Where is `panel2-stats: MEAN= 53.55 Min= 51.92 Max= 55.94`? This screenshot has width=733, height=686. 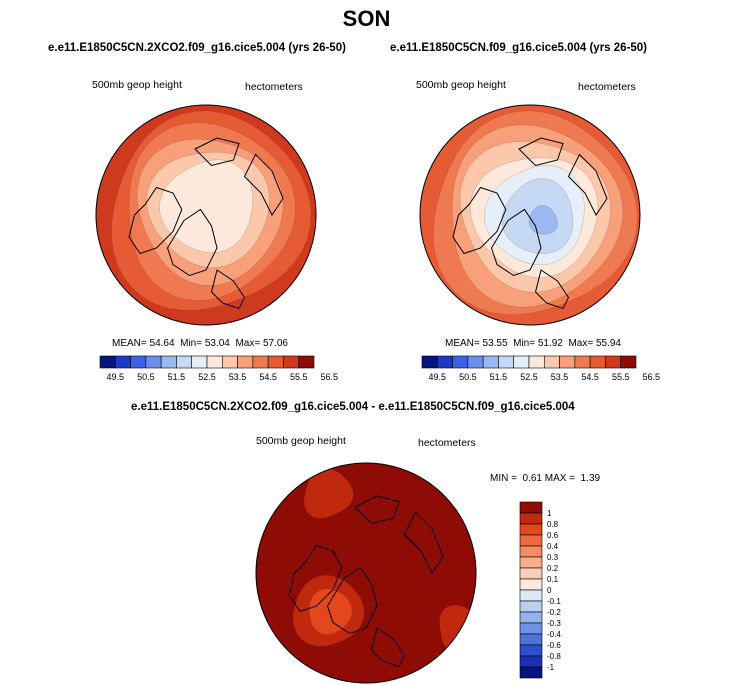 panel2-stats: MEAN= 53.55 Min= 51.92 Max= 55.94 is located at coordinates (533, 343).